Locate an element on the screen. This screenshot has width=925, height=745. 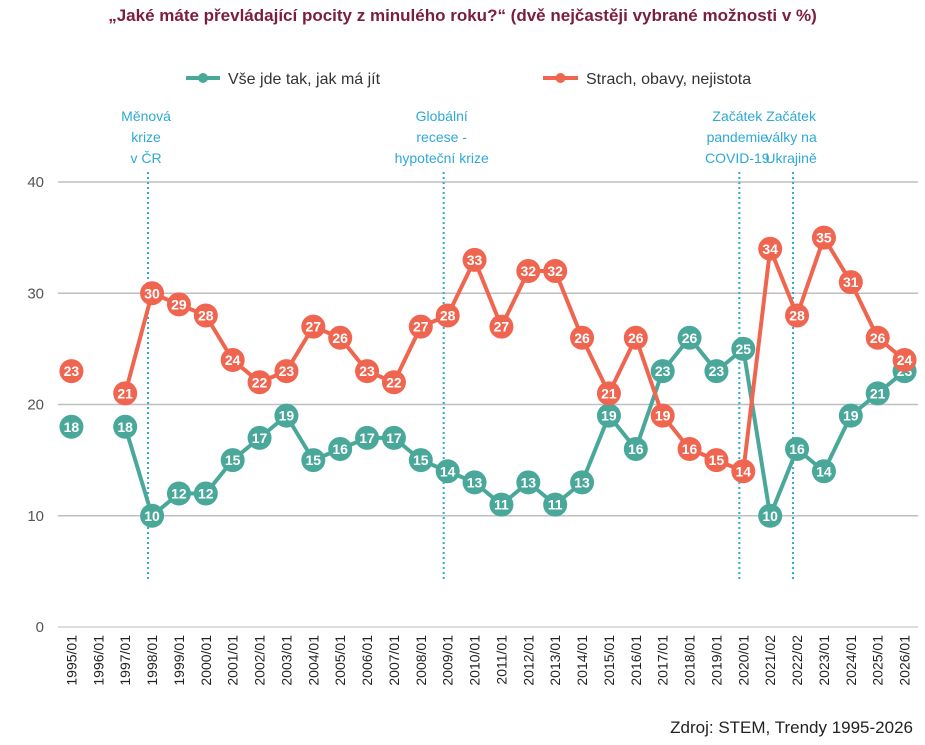
data-label: 33 is located at coordinates (475, 260).